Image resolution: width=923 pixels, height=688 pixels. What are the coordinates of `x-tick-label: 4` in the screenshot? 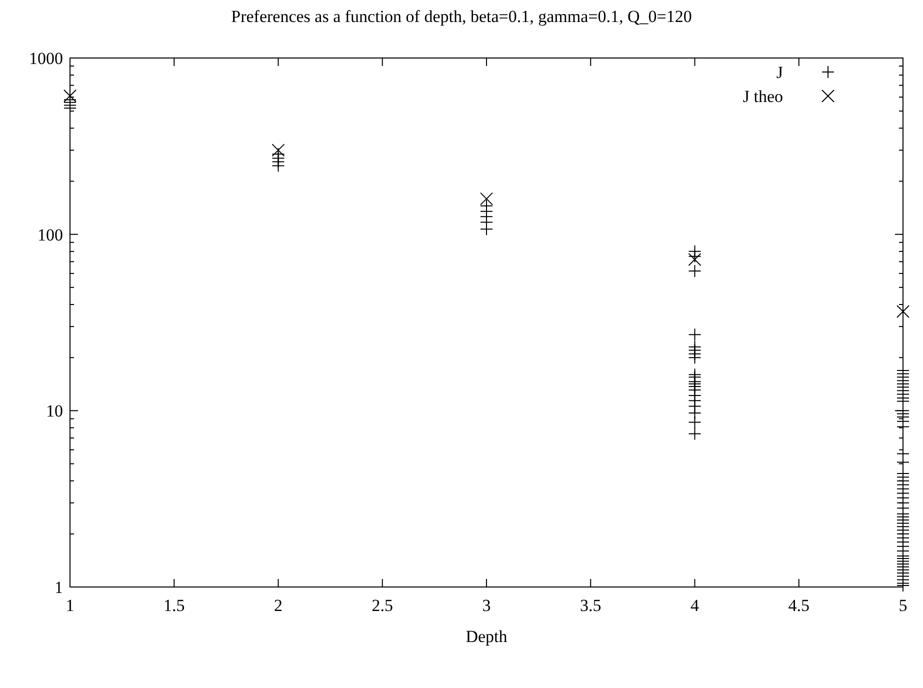 It's located at (695, 605).